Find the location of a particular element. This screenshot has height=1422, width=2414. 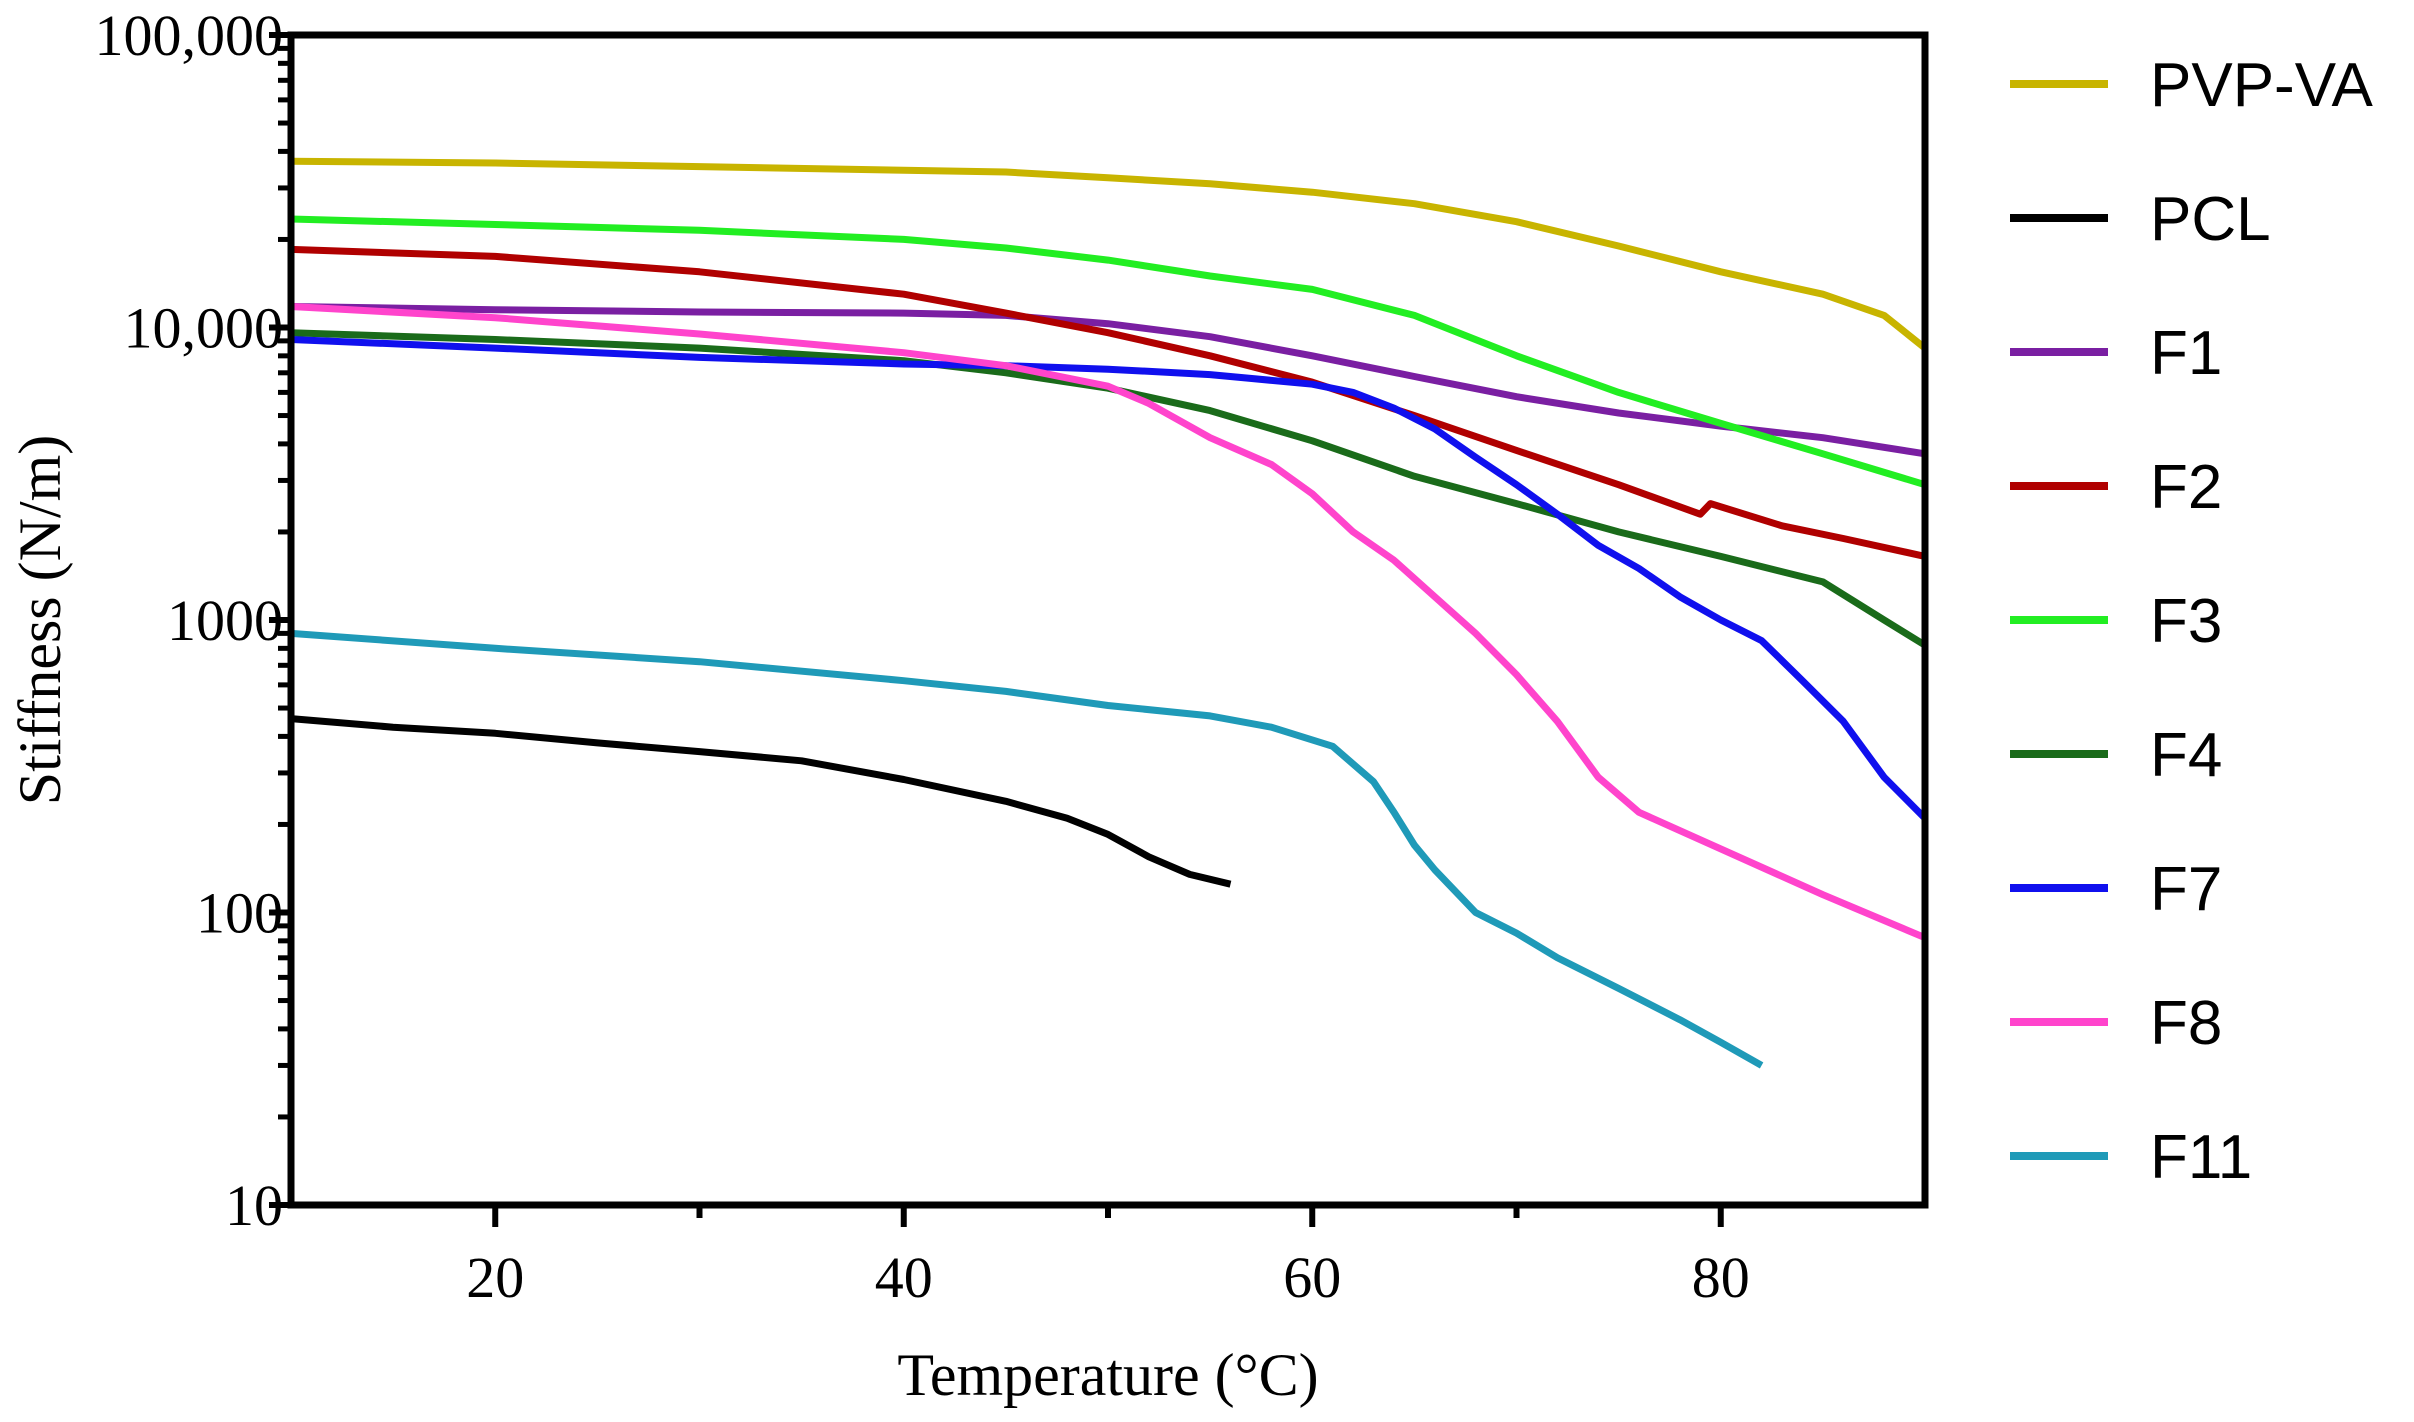

legend-label: F4 is located at coordinates (2186, 755).